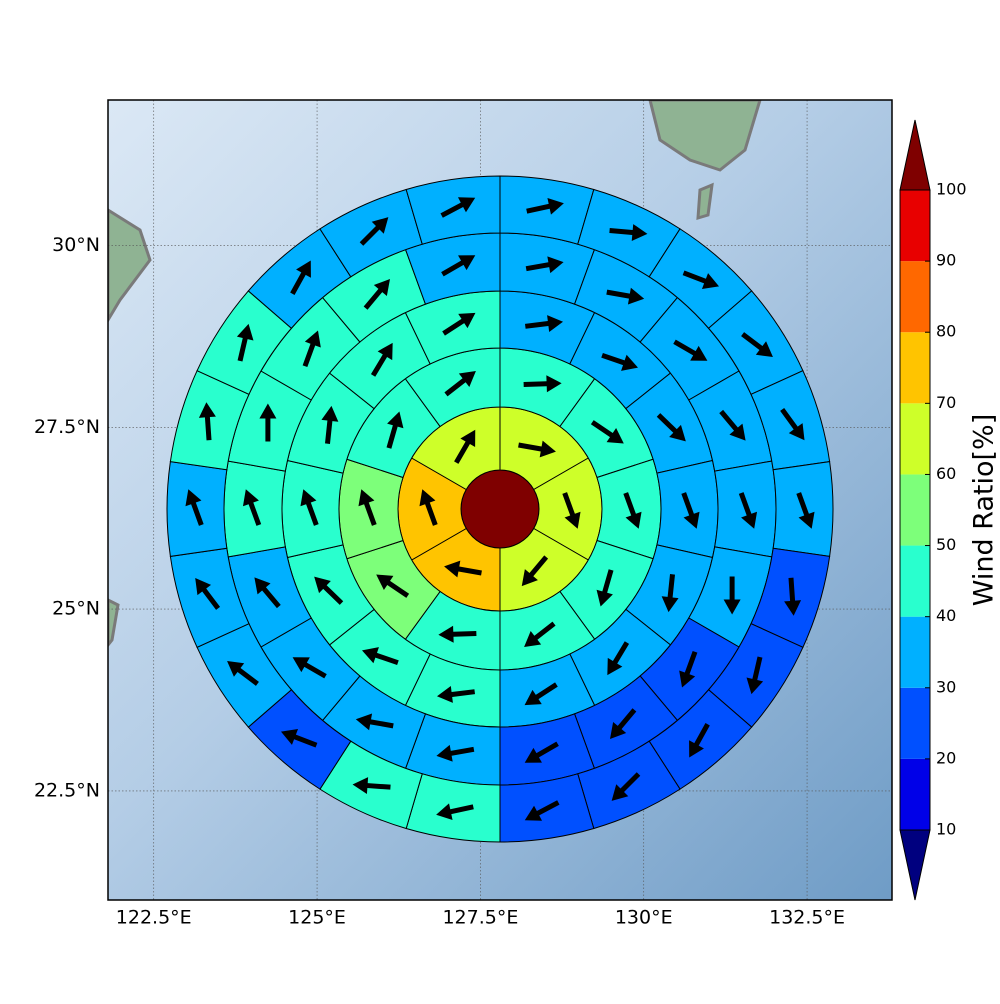 The image size is (1000, 1004). What do you see at coordinates (946, 615) in the screenshot?
I see `colorbar-tick-label: 40` at bounding box center [946, 615].